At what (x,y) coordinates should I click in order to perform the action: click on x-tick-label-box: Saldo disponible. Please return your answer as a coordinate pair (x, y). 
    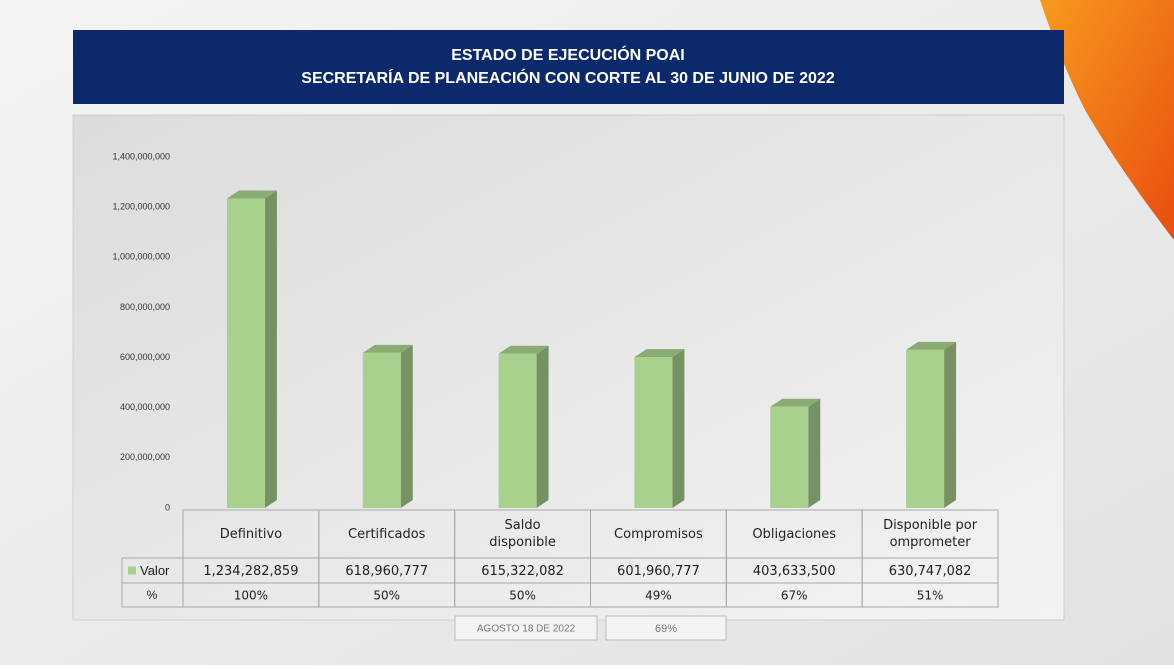
    Looking at the image, I should click on (523, 534).